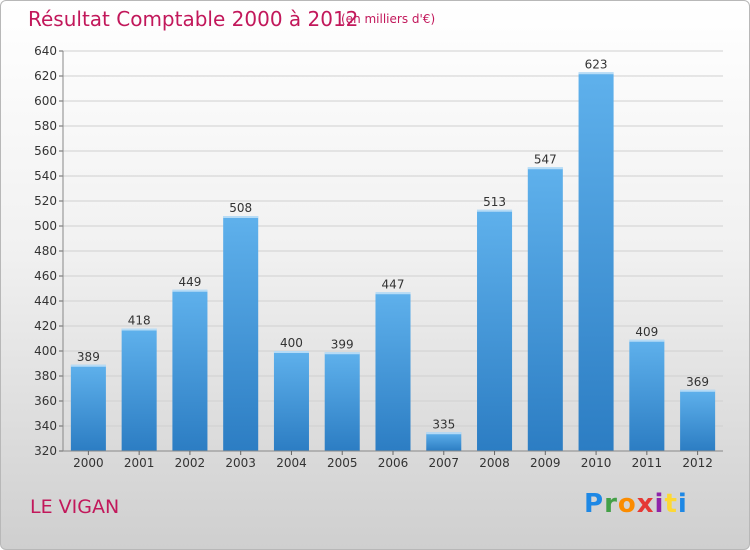 Image resolution: width=750 pixels, height=550 pixels. I want to click on x-tick-label: 2012, so click(697, 463).